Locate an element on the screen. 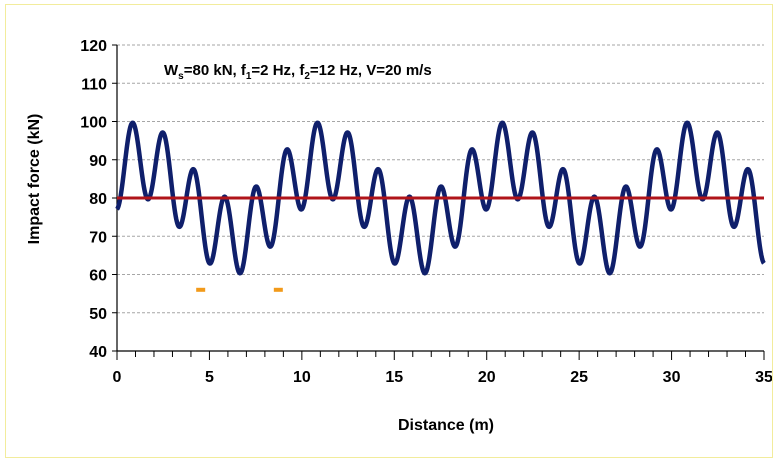  y-tick-label: 40 is located at coordinates (98, 352).